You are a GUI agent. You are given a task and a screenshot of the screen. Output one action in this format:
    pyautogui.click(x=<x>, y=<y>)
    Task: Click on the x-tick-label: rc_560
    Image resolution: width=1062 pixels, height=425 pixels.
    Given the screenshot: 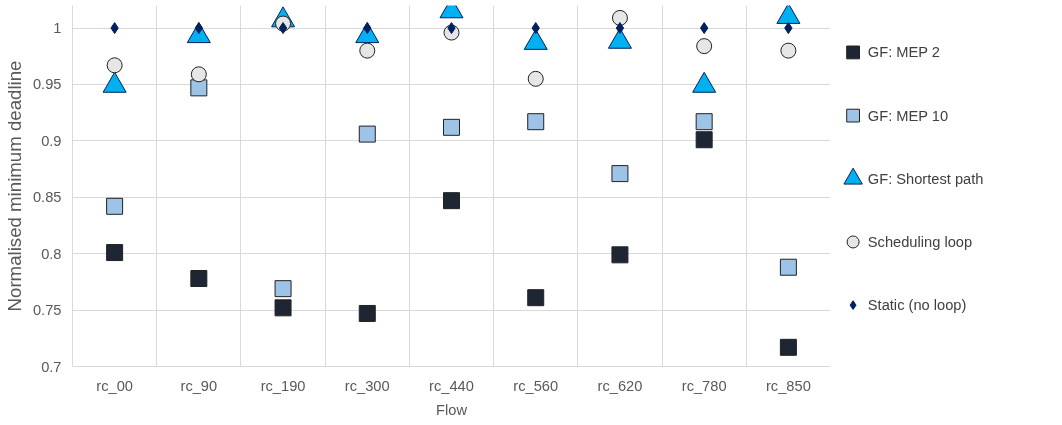 What is the action you would take?
    pyautogui.click(x=536, y=385)
    